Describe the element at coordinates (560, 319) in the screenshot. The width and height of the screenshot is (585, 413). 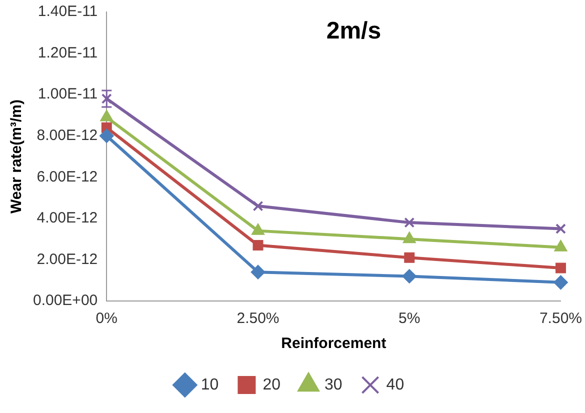
I see `x-tick-label: 7.50%` at that location.